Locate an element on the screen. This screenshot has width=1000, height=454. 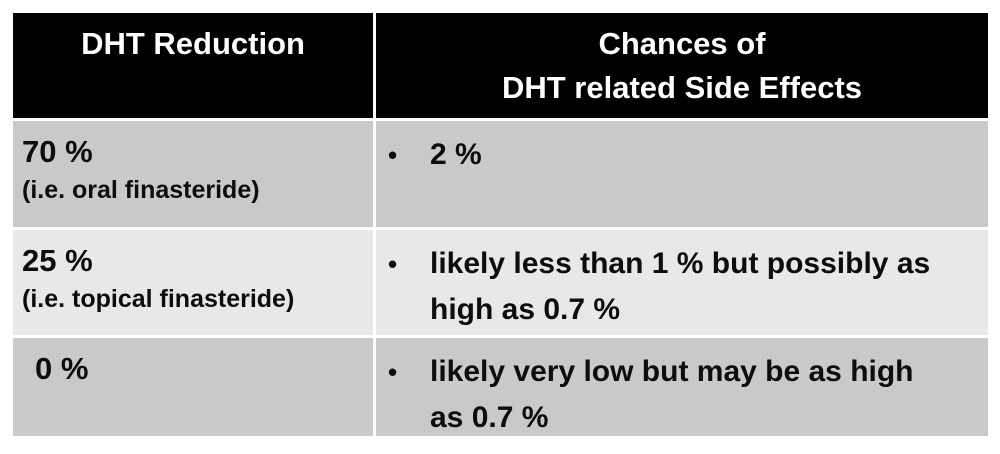
chance-line-1: likely very low but may be as high is located at coordinates (672, 371).